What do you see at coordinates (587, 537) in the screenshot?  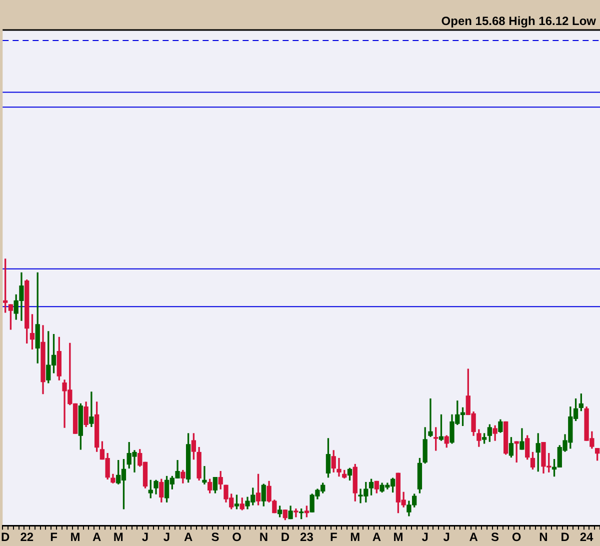 I see `x-tick-label: 24` at bounding box center [587, 537].